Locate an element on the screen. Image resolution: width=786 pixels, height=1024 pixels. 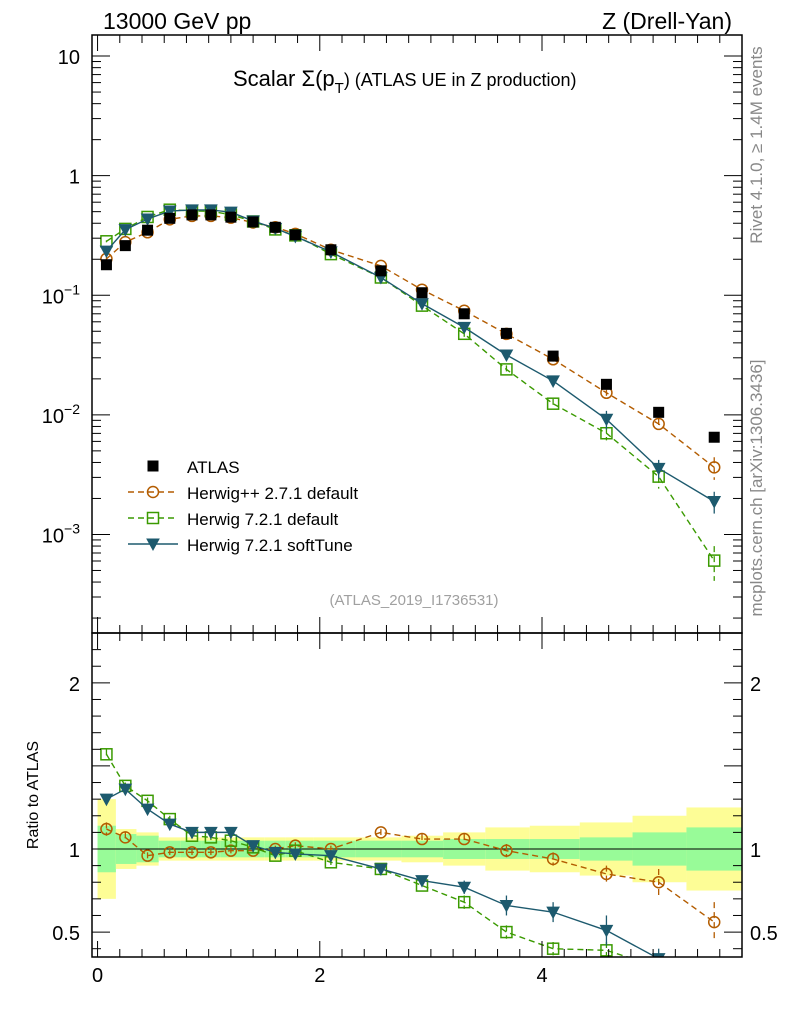
plot-title: Scalar Σ(pT) (ATLAS UE in Z production) is located at coordinates (405, 81).